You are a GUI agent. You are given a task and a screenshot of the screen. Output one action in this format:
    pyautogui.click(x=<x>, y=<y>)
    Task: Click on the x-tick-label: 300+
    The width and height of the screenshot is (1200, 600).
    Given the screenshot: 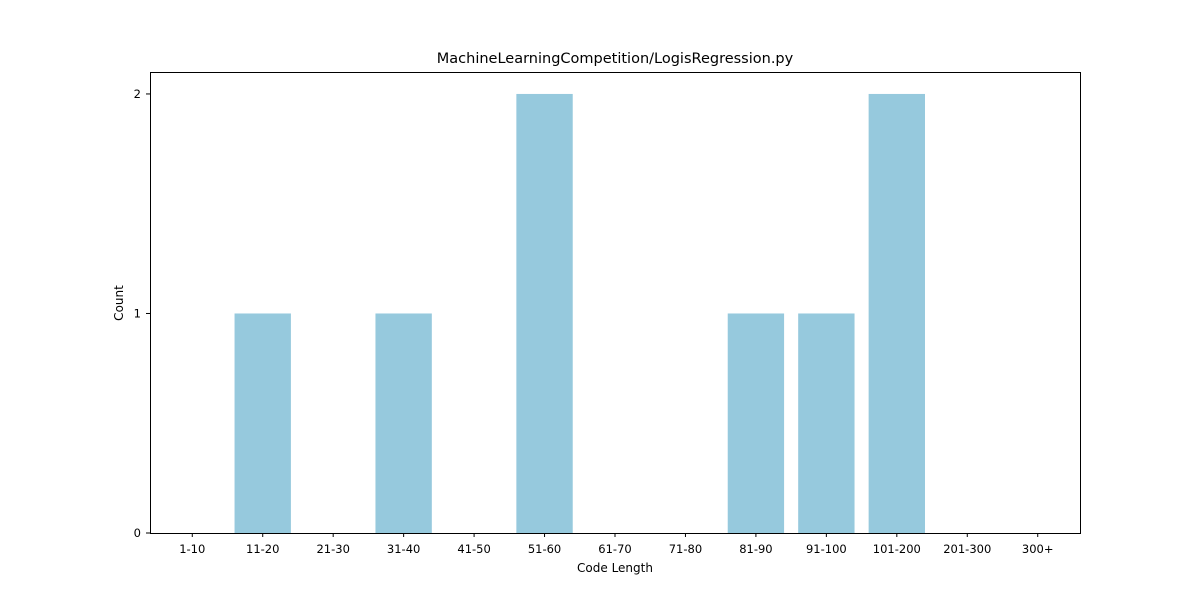 What is the action you would take?
    pyautogui.click(x=1038, y=549)
    